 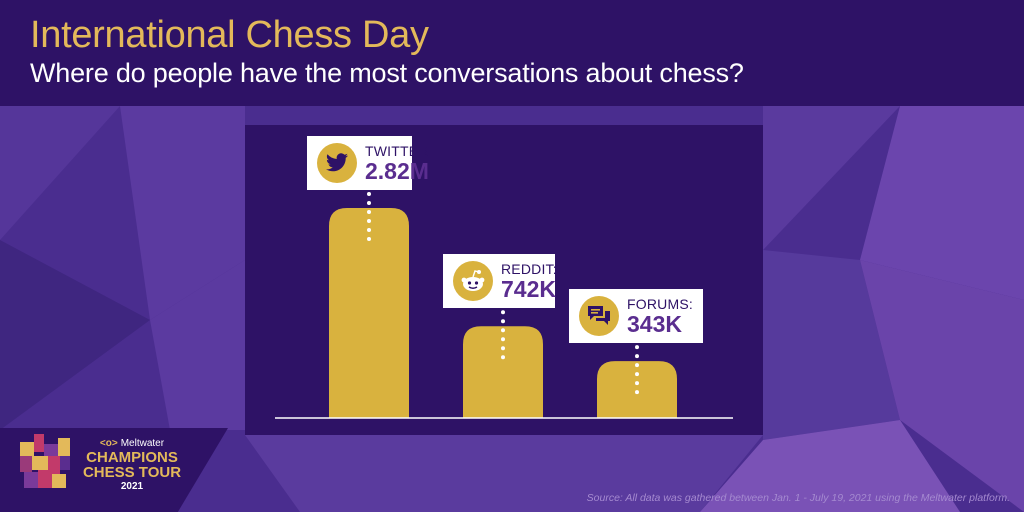 I want to click on chess-tour-logo-icon, so click(x=45, y=461).